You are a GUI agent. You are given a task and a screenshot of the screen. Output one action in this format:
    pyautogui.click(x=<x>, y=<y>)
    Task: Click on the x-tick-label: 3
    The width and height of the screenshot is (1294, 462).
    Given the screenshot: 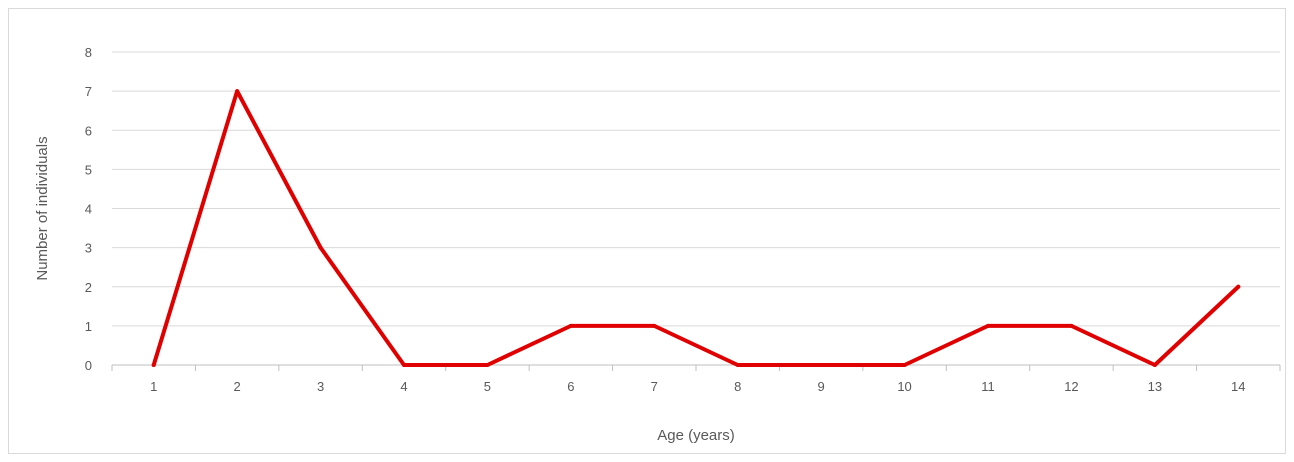 What is the action you would take?
    pyautogui.click(x=320, y=386)
    